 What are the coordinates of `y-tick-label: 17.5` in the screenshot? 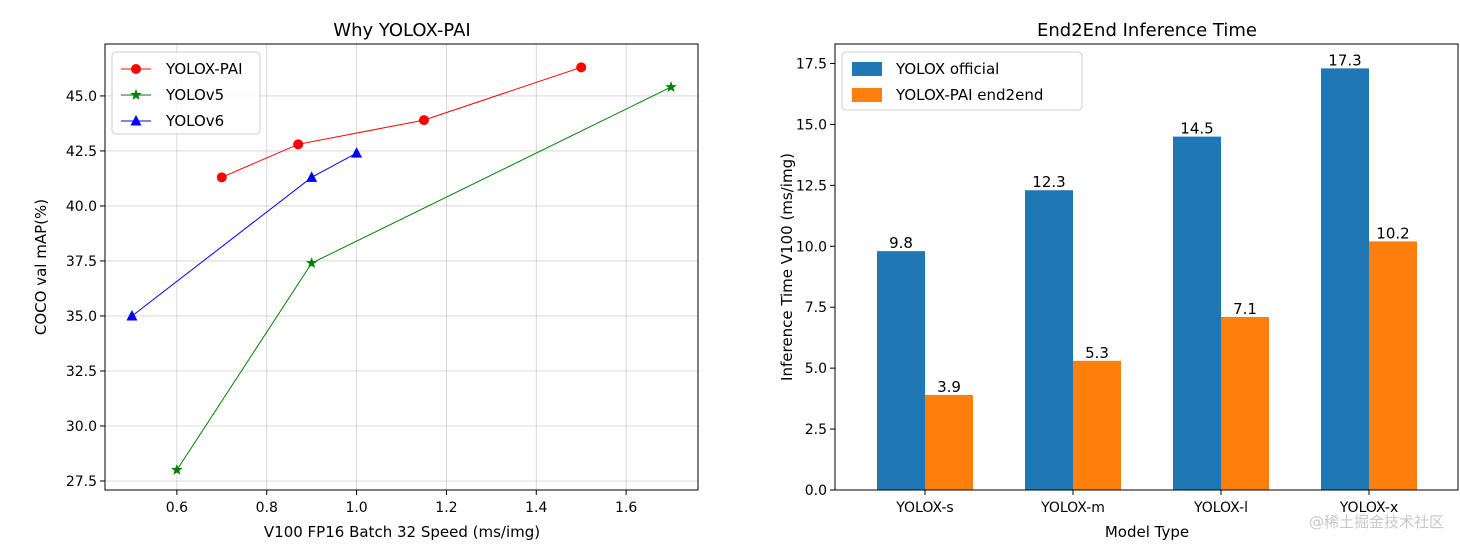 It's located at (811, 64).